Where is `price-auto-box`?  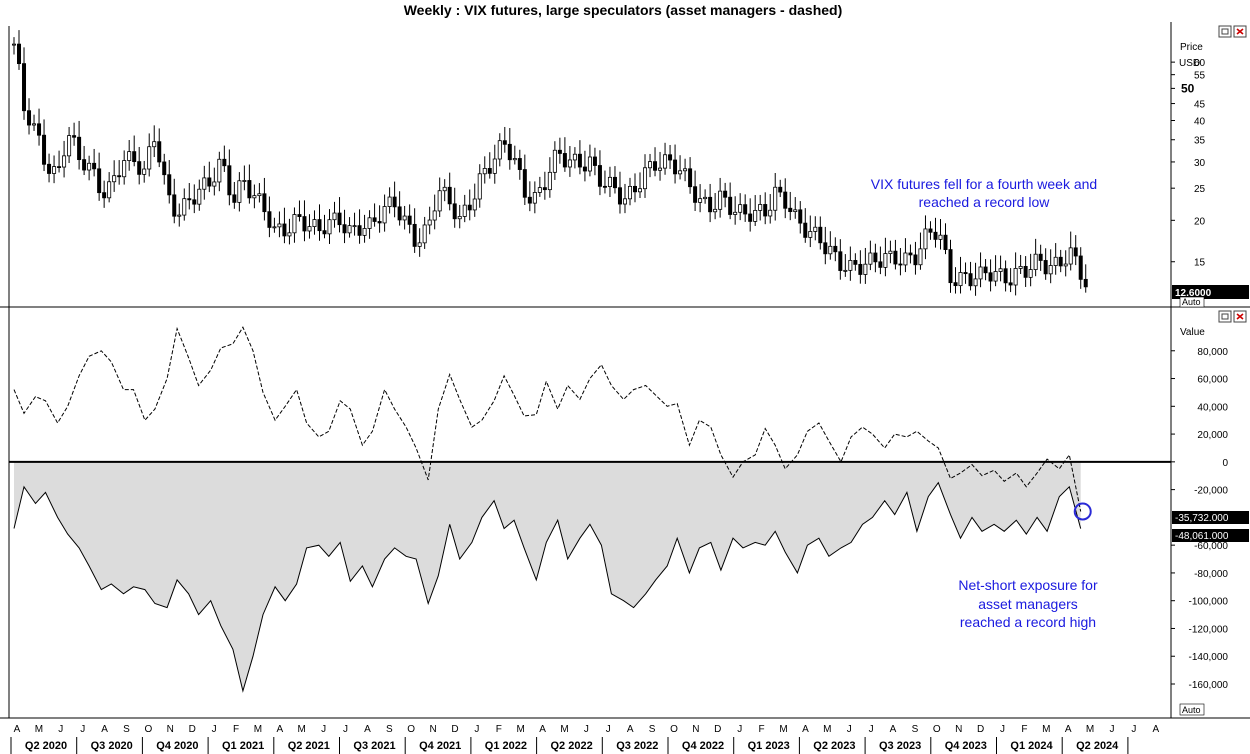
price-auto-box is located at coordinates (1192, 302).